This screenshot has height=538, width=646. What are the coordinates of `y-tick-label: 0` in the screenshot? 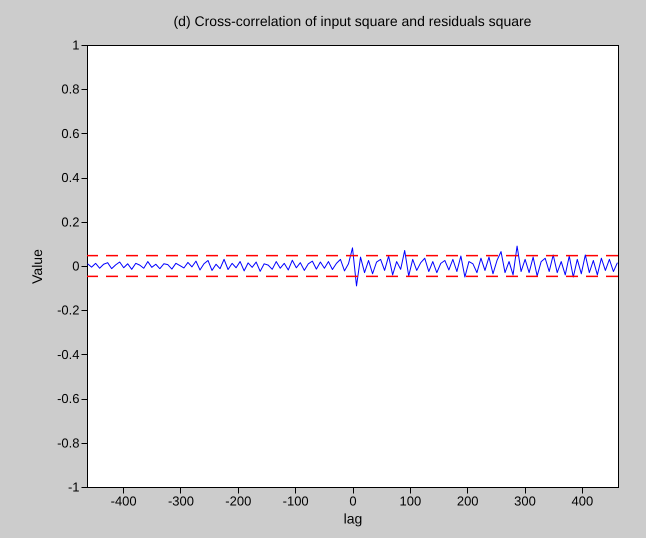 It's located at (76, 266).